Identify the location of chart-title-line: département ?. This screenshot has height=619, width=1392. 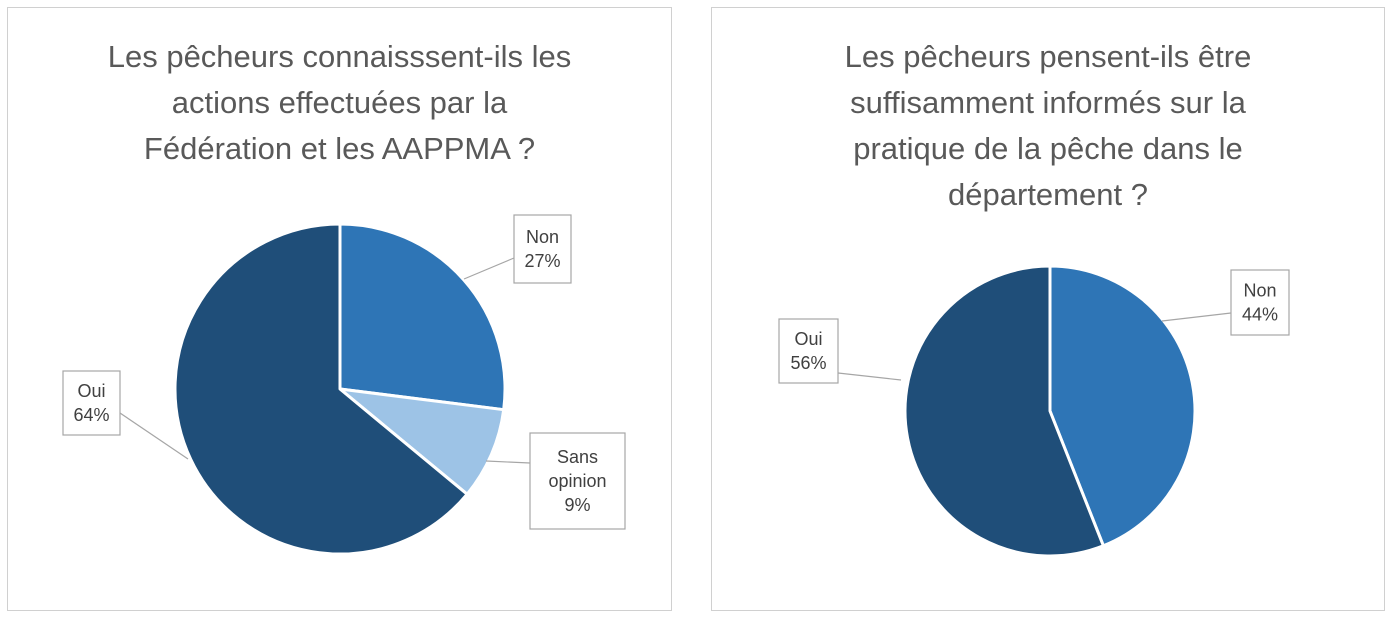
(1048, 194).